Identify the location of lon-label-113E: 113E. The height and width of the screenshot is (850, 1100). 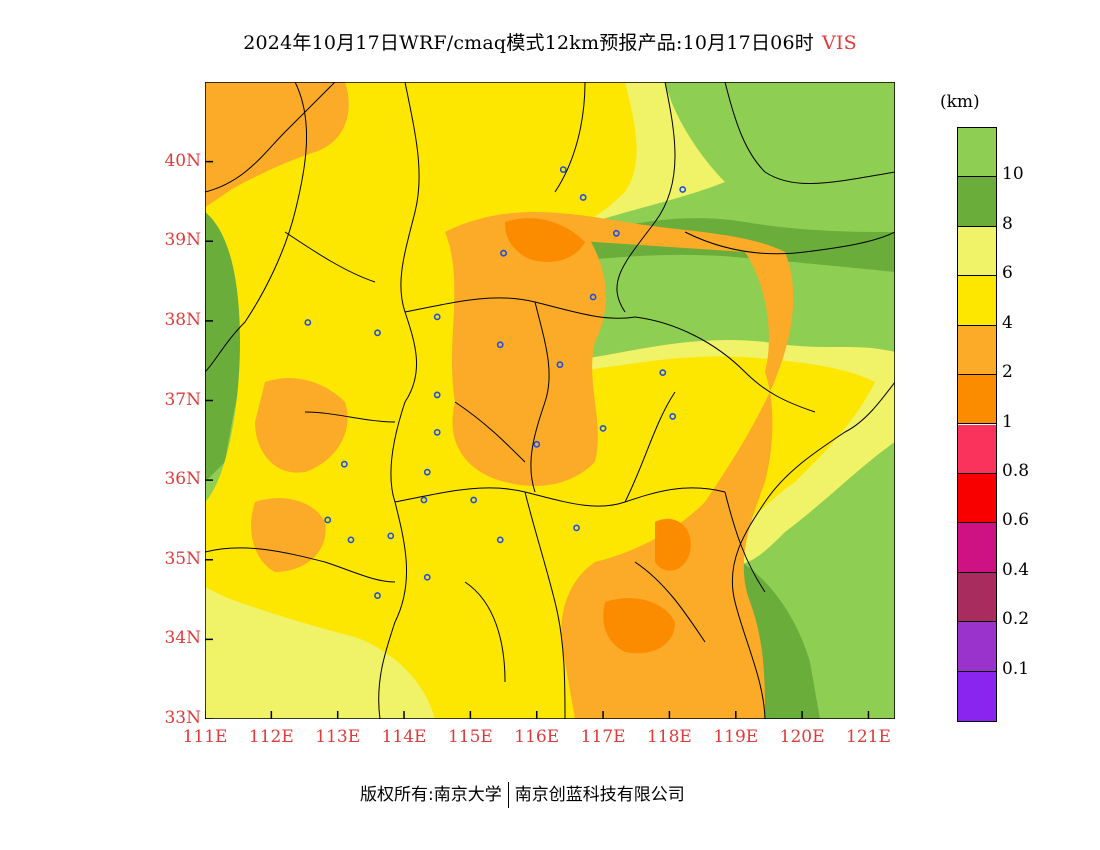
(338, 737).